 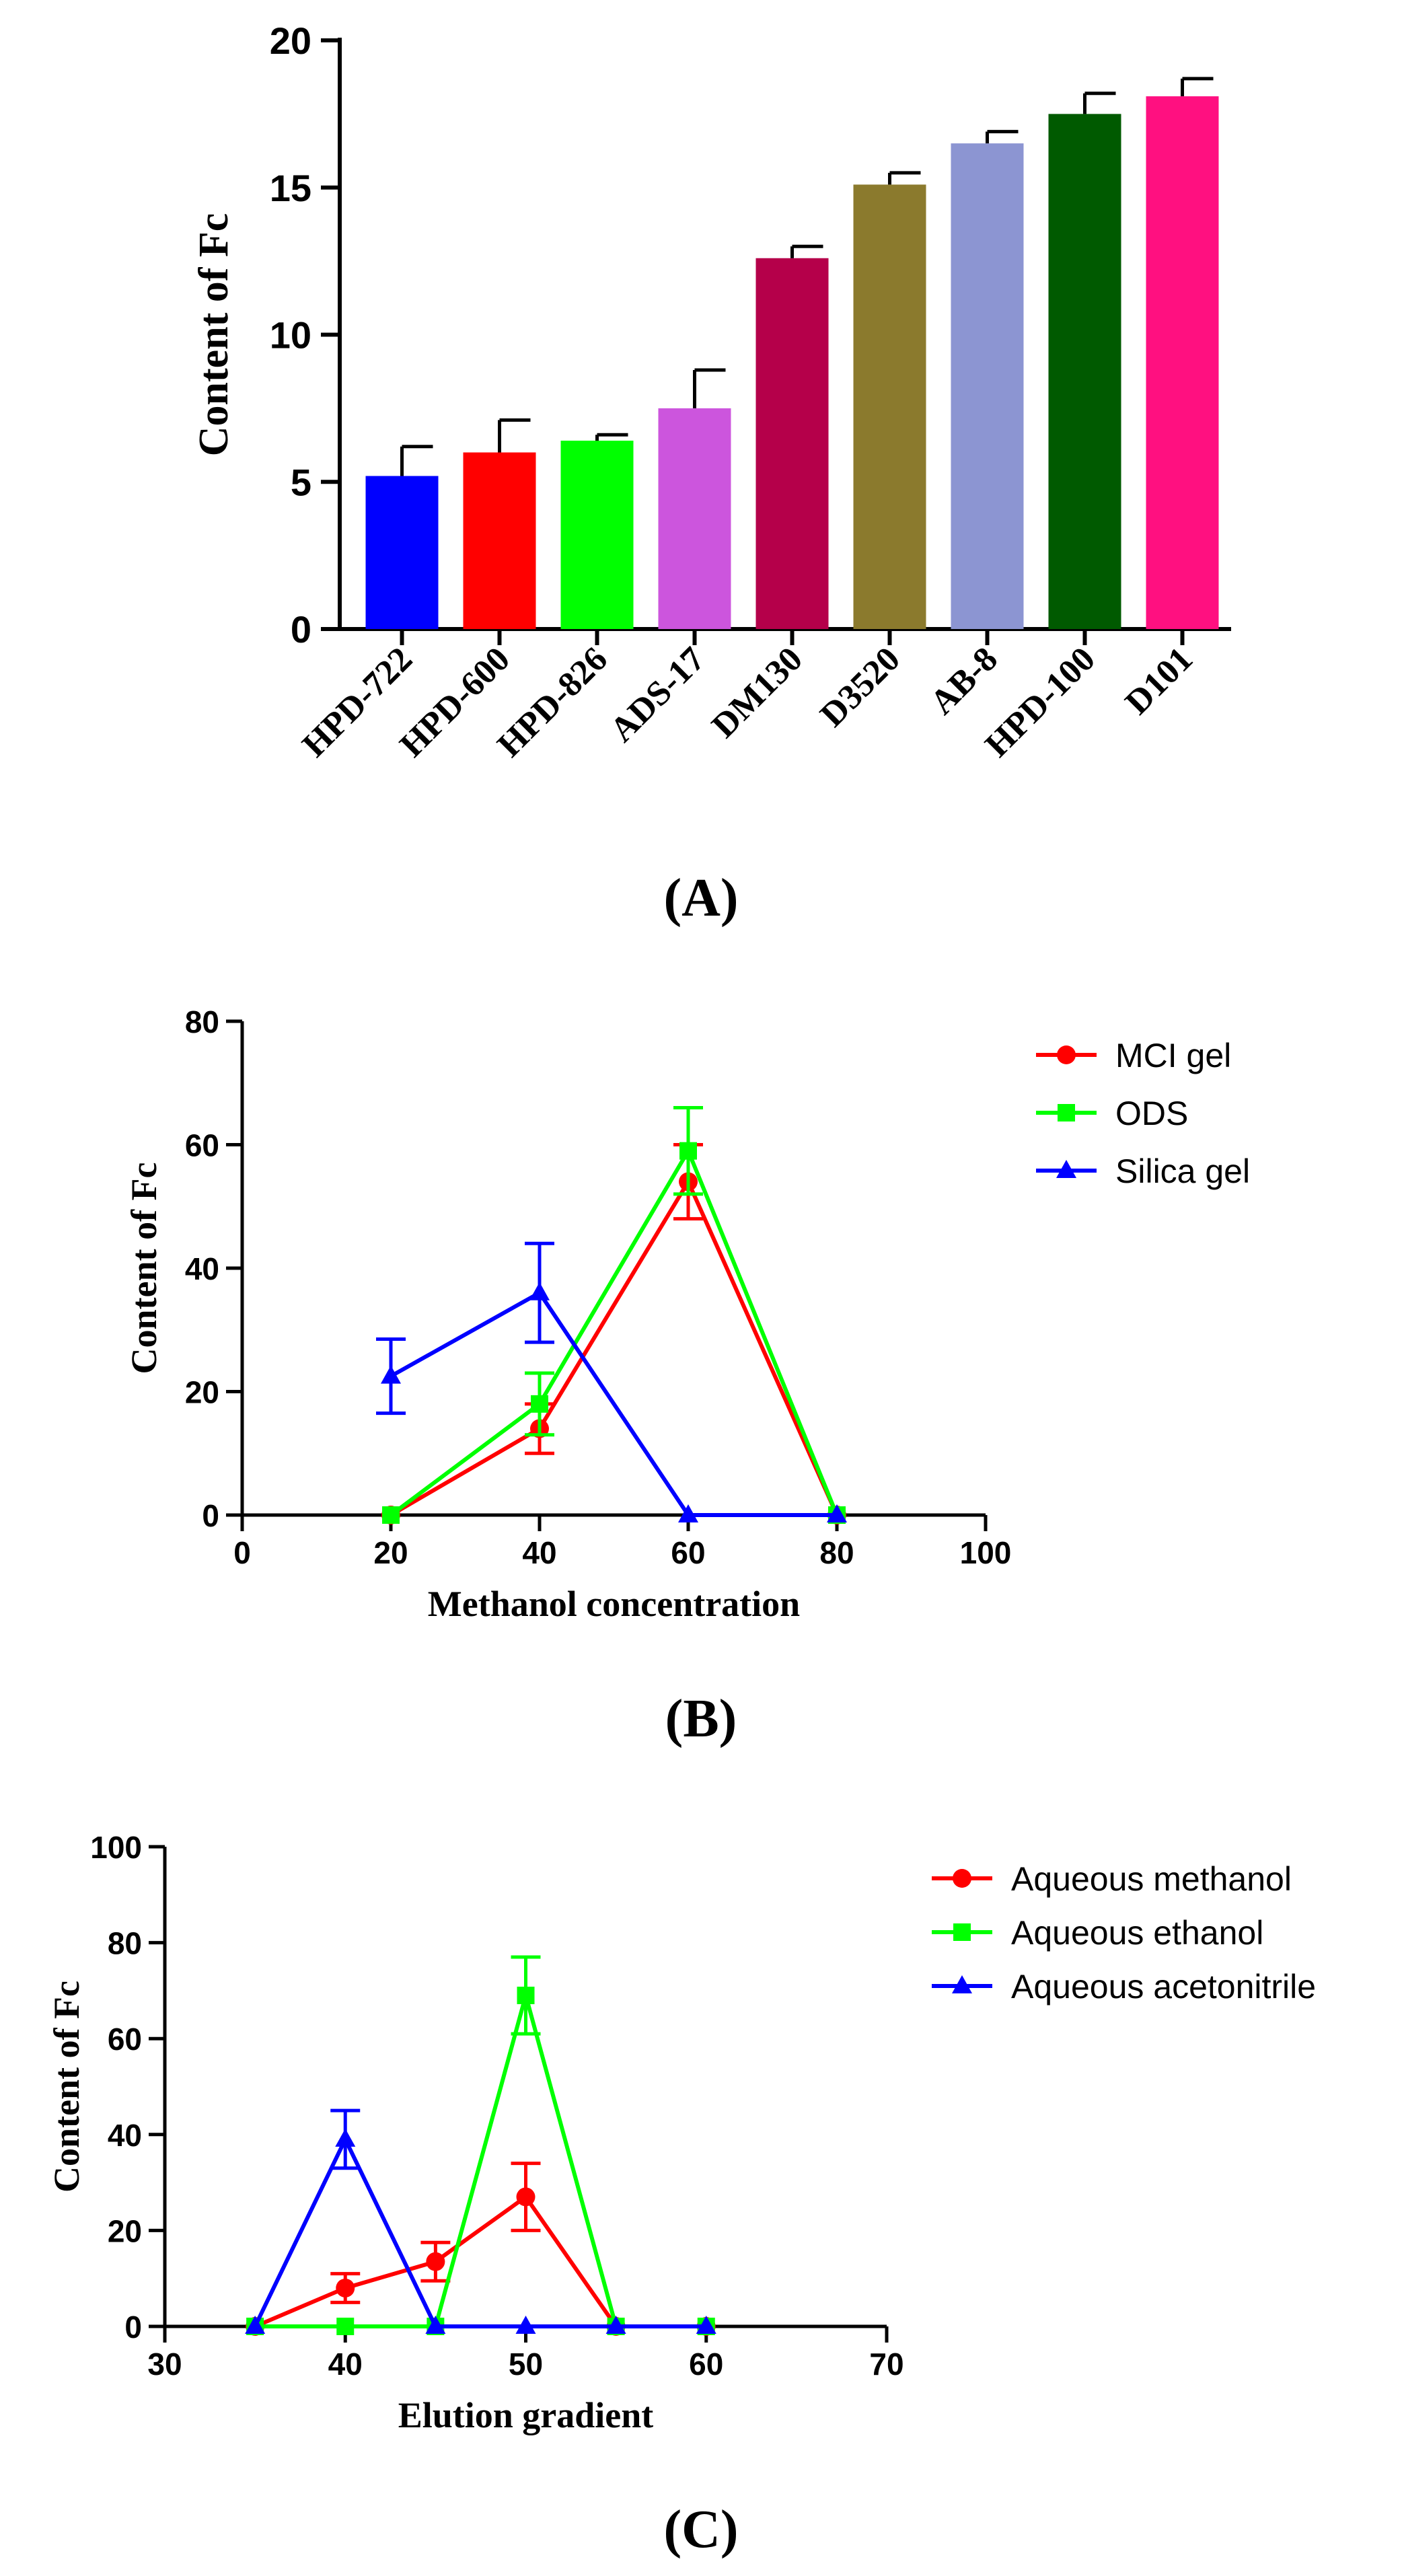 What do you see at coordinates (1066, 1112) in the screenshot?
I see `legend-marker-ods` at bounding box center [1066, 1112].